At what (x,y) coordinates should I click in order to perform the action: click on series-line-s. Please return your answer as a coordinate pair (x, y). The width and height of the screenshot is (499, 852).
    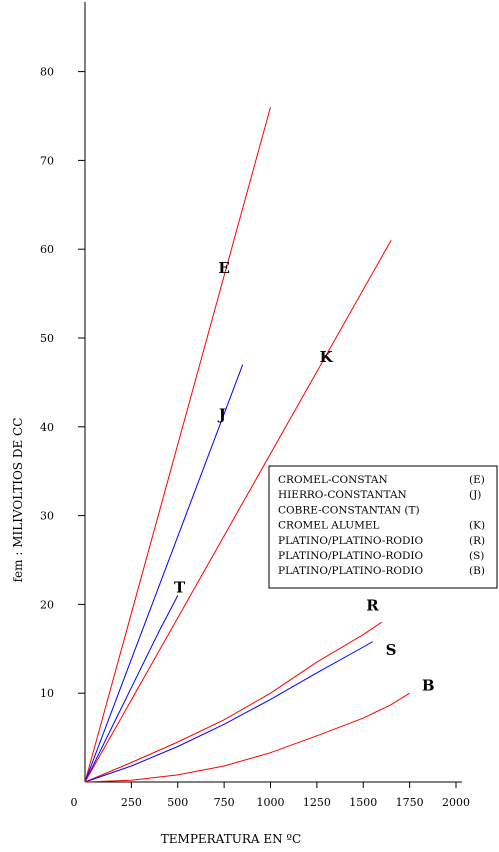
    Looking at the image, I should click on (228, 712).